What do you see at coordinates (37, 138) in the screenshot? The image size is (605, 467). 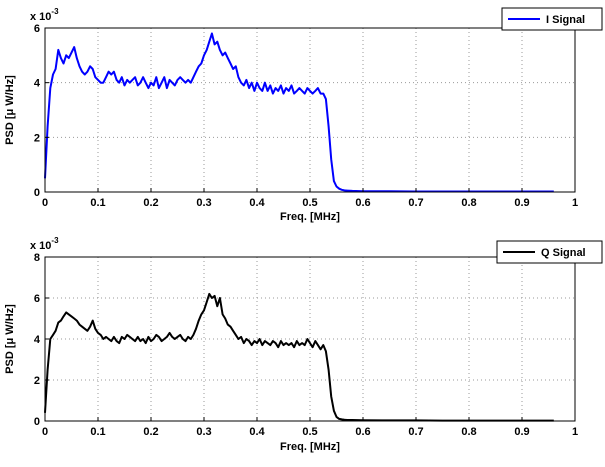 I see `i-signal-y-tick-label-1: 2` at bounding box center [37, 138].